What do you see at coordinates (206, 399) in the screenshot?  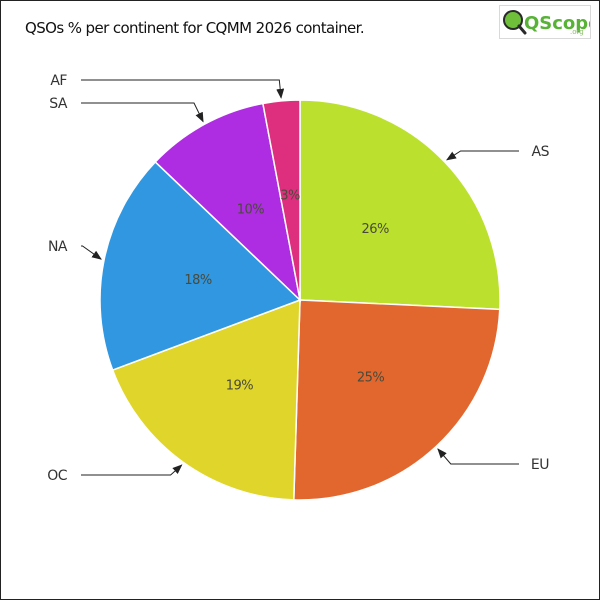 I see `pie-slice-oc` at bounding box center [206, 399].